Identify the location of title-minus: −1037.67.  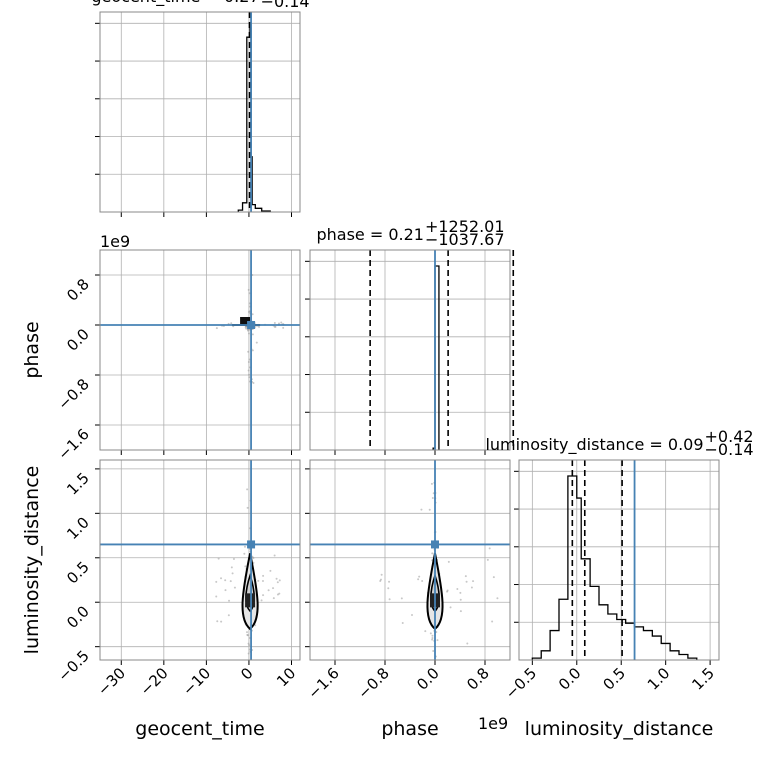
(465, 239).